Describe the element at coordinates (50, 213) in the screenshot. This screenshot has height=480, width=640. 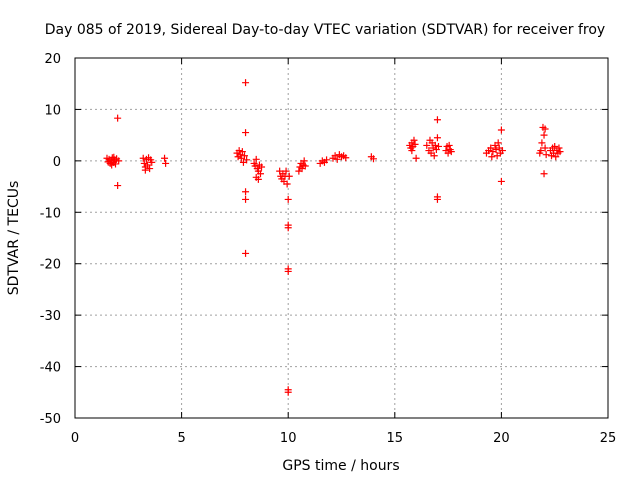
I see `y-tick-label: -10` at that location.